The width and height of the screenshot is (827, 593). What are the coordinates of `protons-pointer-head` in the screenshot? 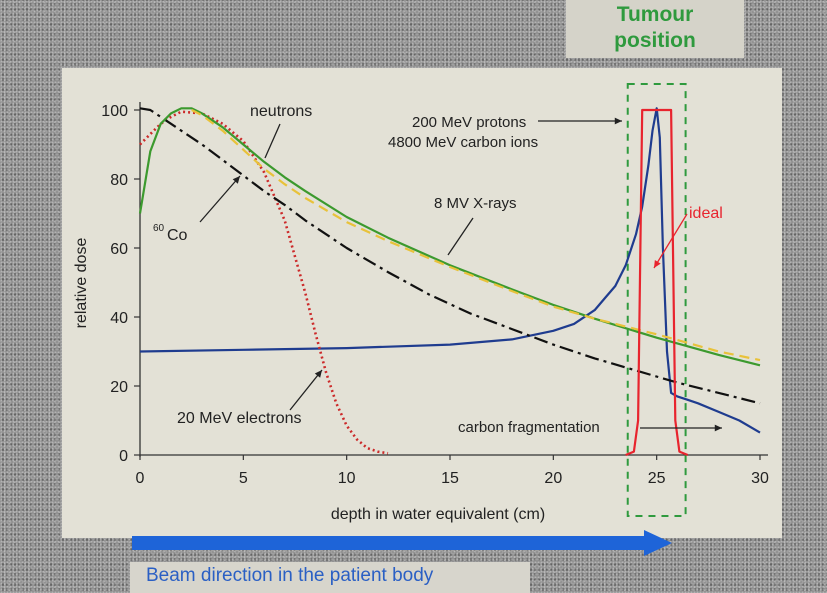 It's located at (618, 121).